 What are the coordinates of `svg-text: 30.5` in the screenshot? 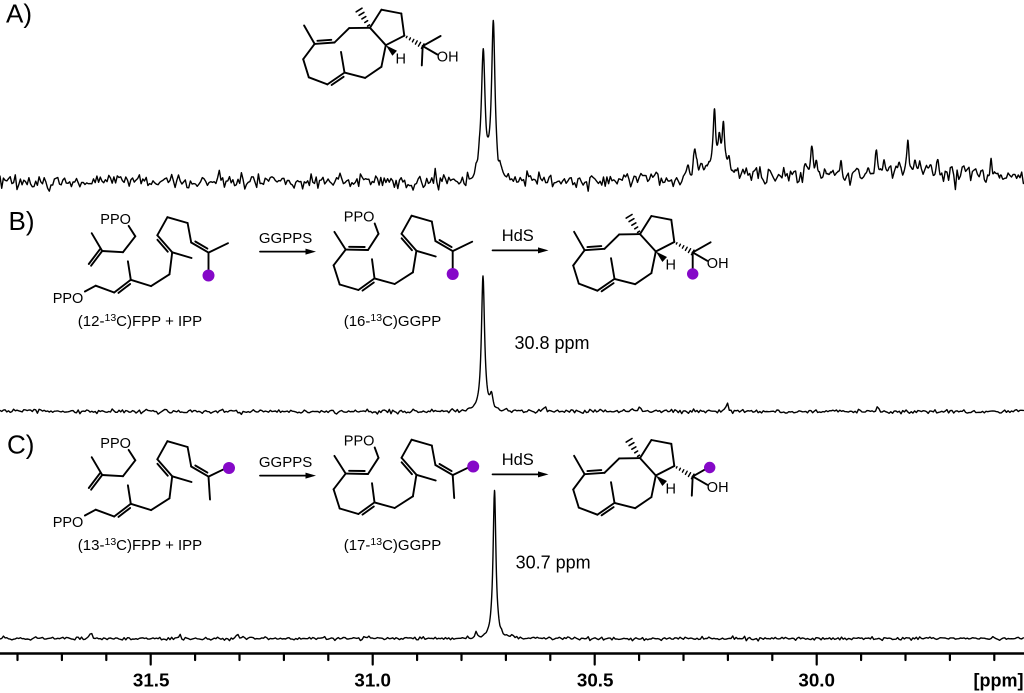 It's located at (595, 680).